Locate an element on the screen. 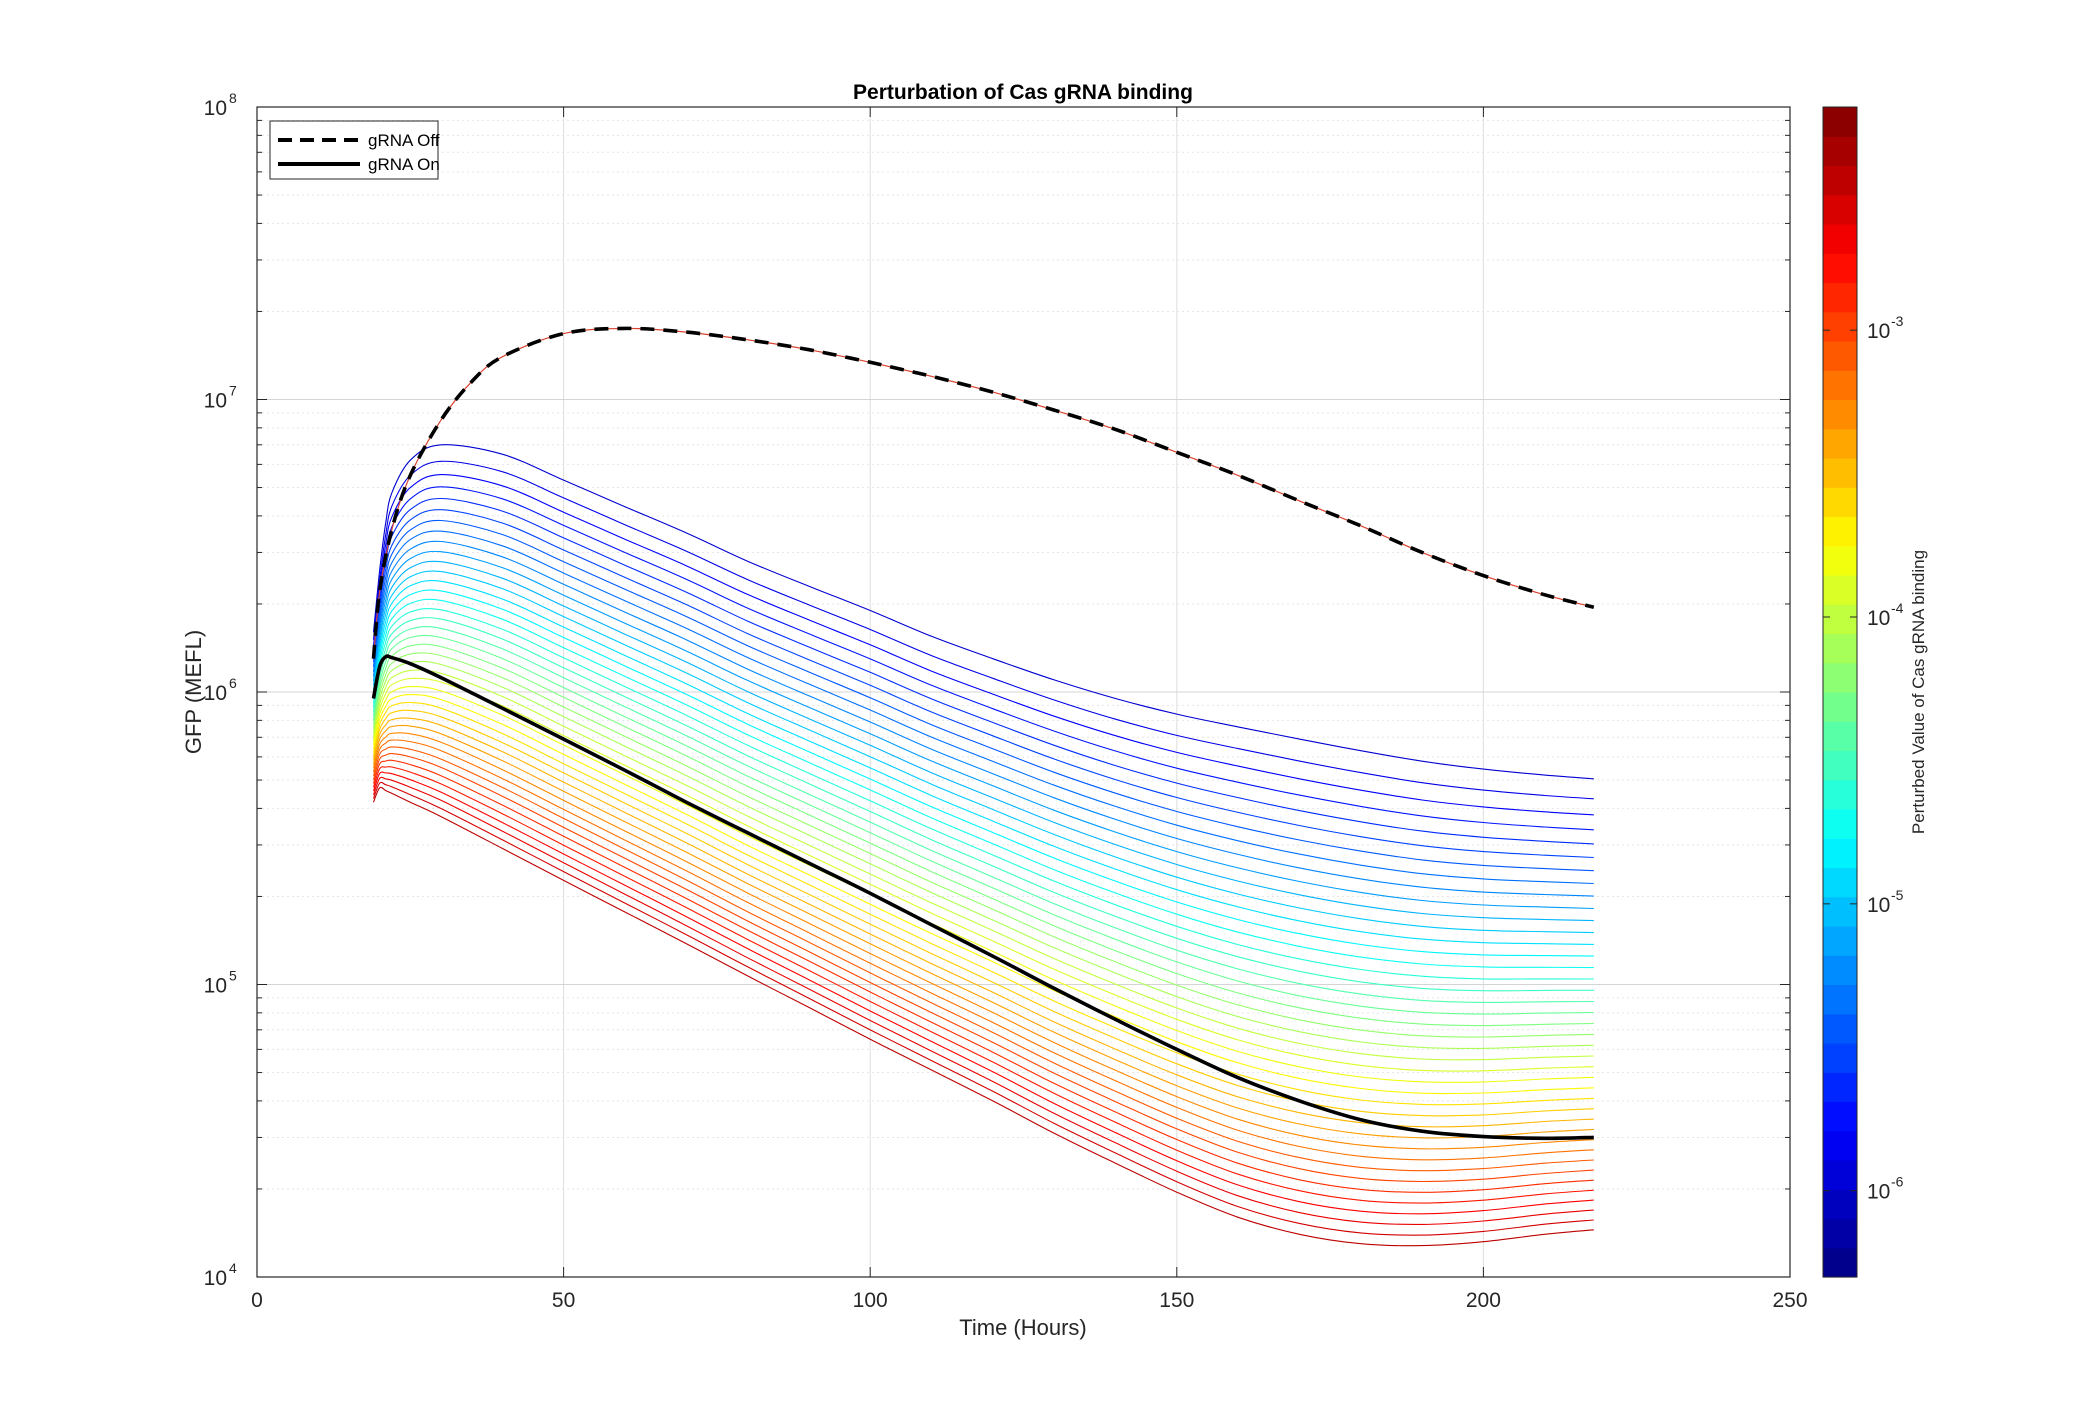  colorbar-box is located at coordinates (1840, 692).